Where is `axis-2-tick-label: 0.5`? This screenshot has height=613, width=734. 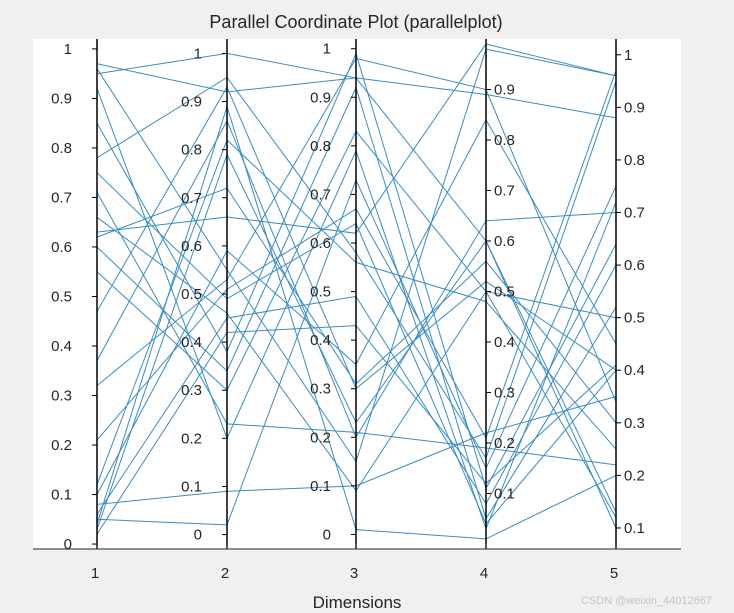 axis-2-tick-label: 0.5 is located at coordinates (191, 294).